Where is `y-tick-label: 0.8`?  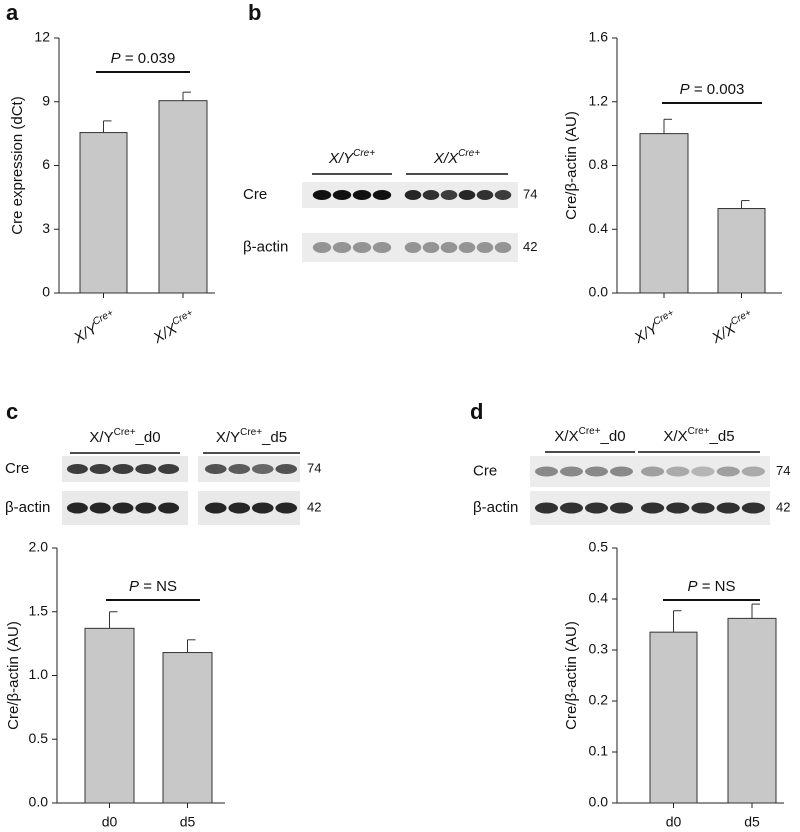 y-tick-label: 0.8 is located at coordinates (599, 164).